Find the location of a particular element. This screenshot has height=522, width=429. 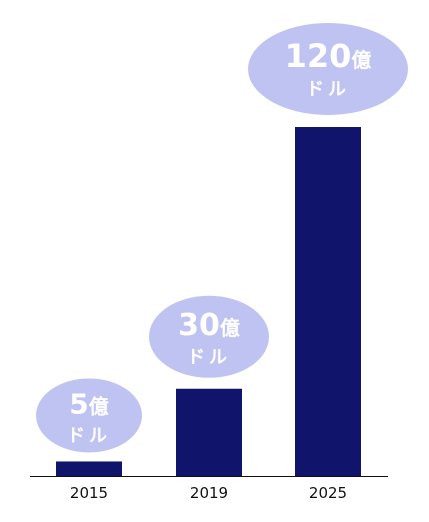

data-label-number: 5 is located at coordinates (78, 403).